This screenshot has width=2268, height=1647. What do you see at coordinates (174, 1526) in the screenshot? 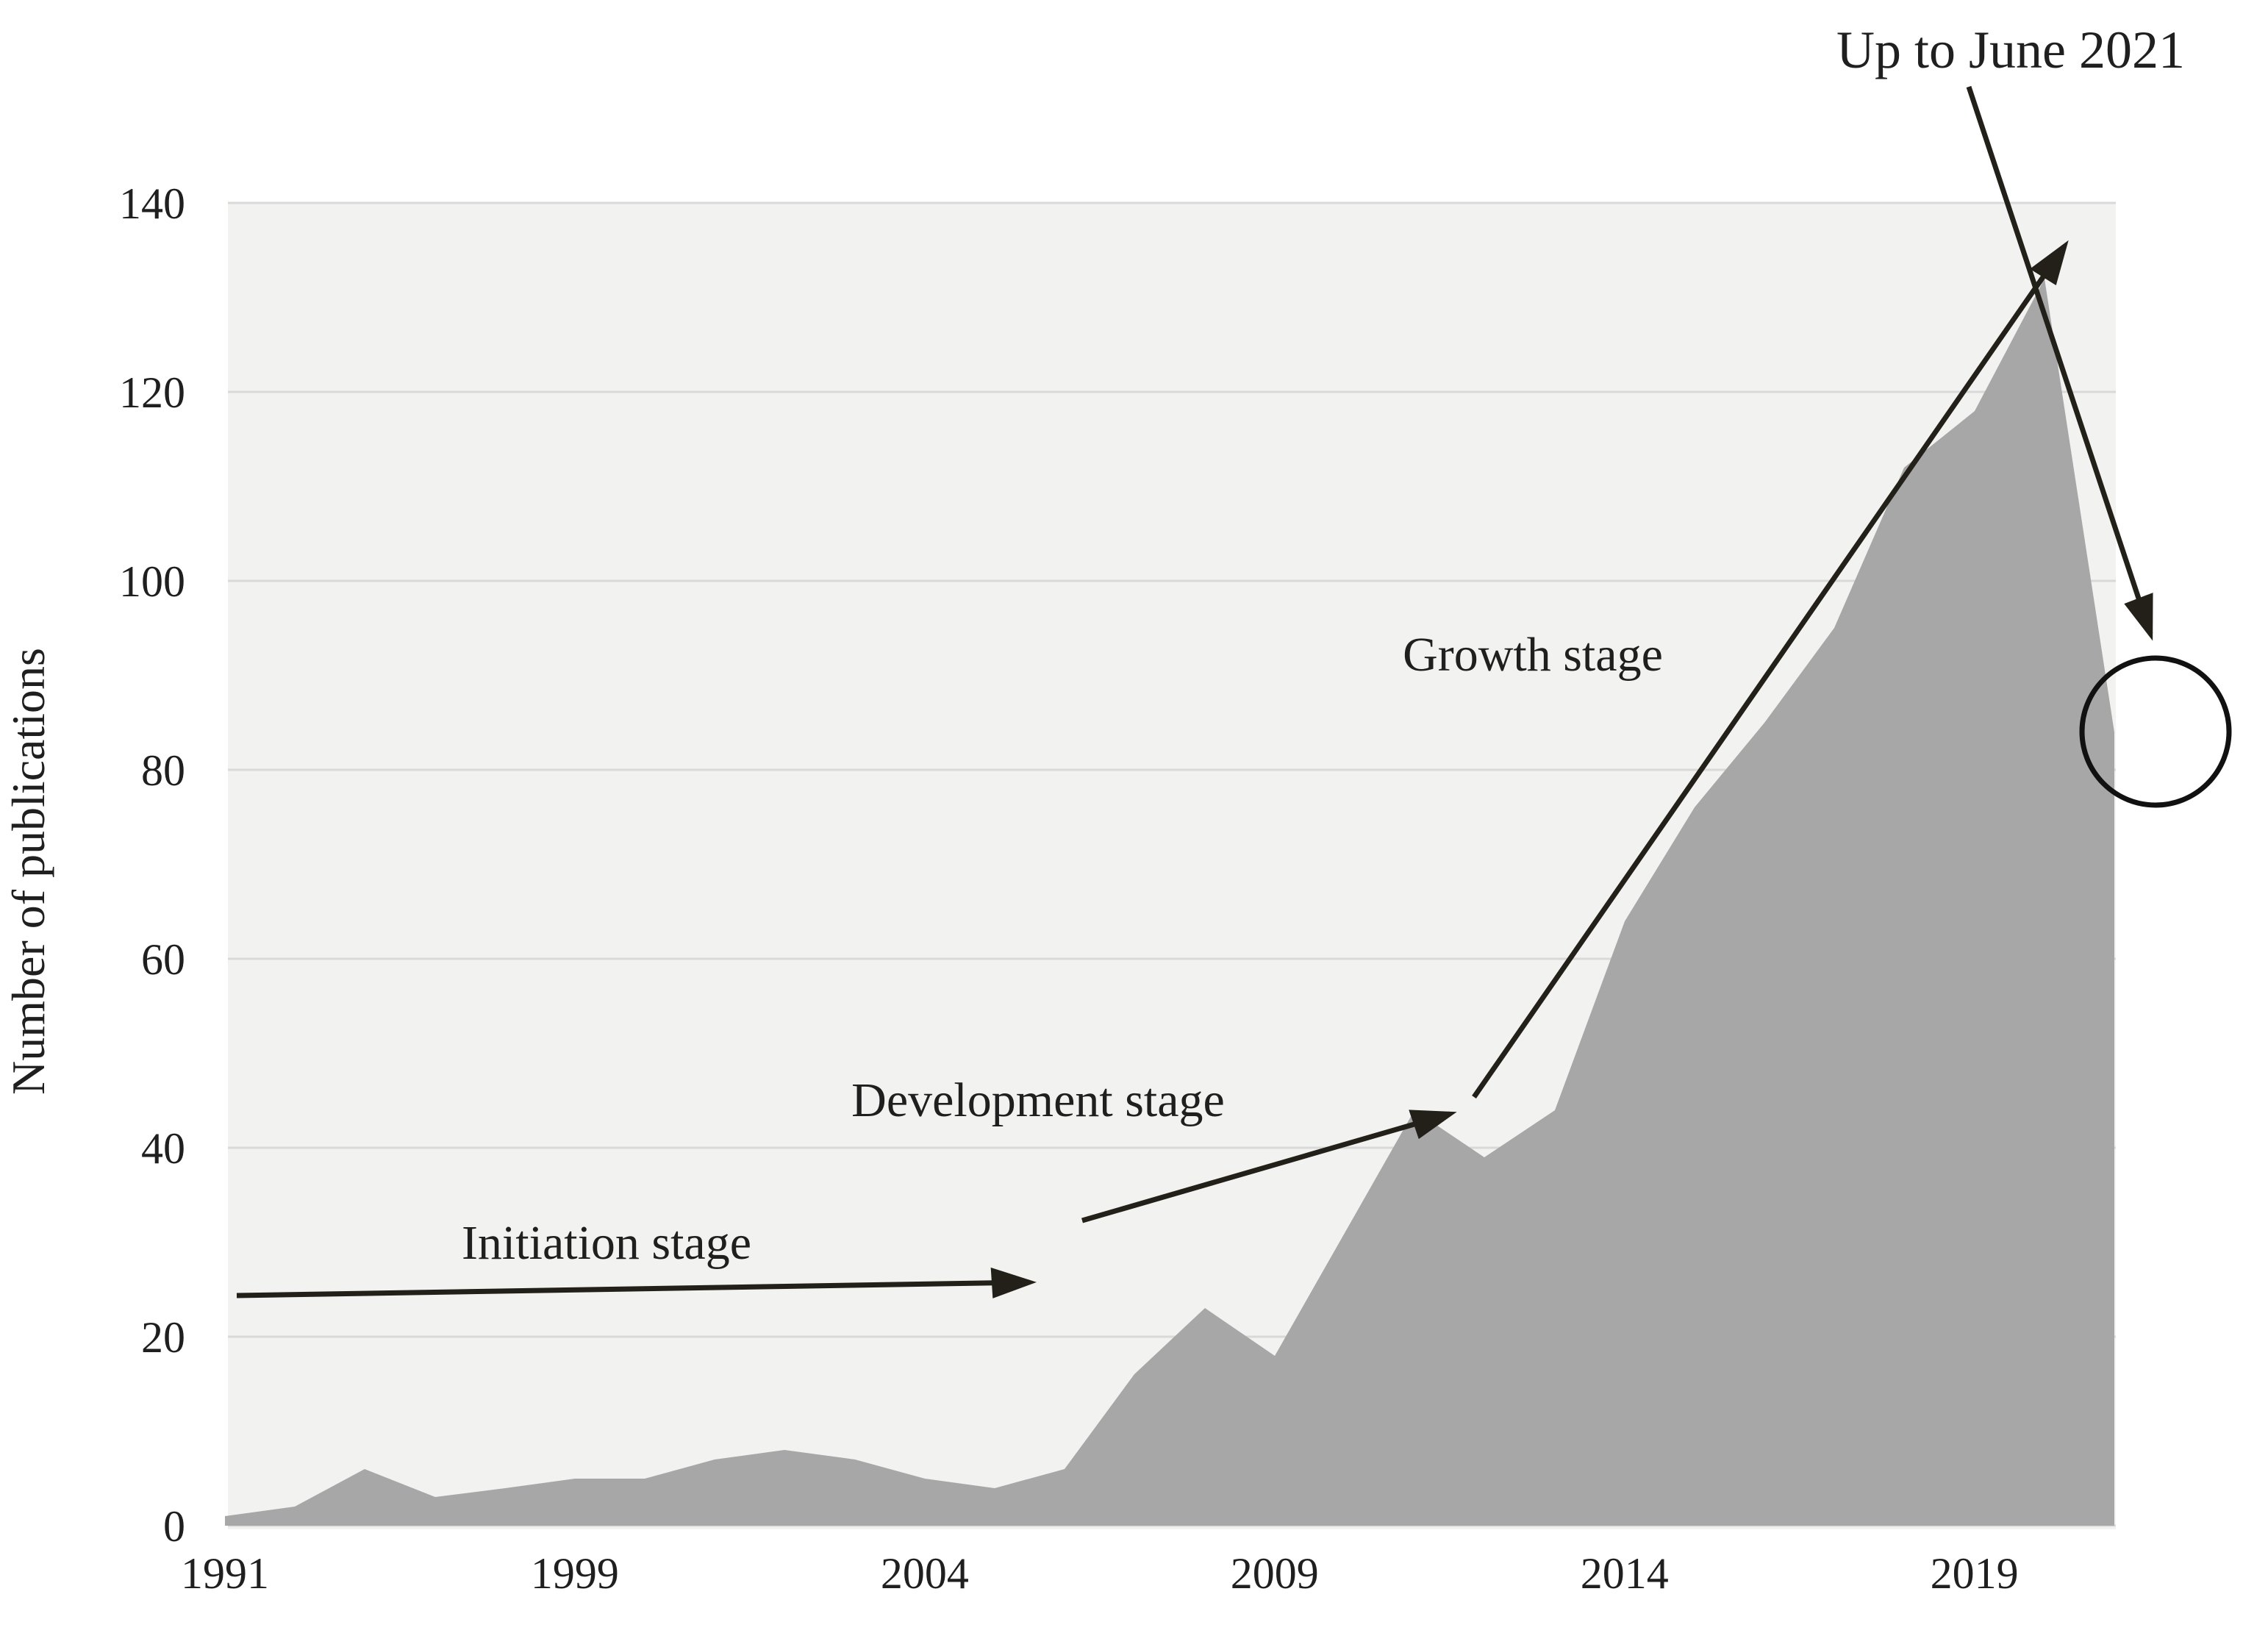
I see `y-tick-label-0: 0` at bounding box center [174, 1526].